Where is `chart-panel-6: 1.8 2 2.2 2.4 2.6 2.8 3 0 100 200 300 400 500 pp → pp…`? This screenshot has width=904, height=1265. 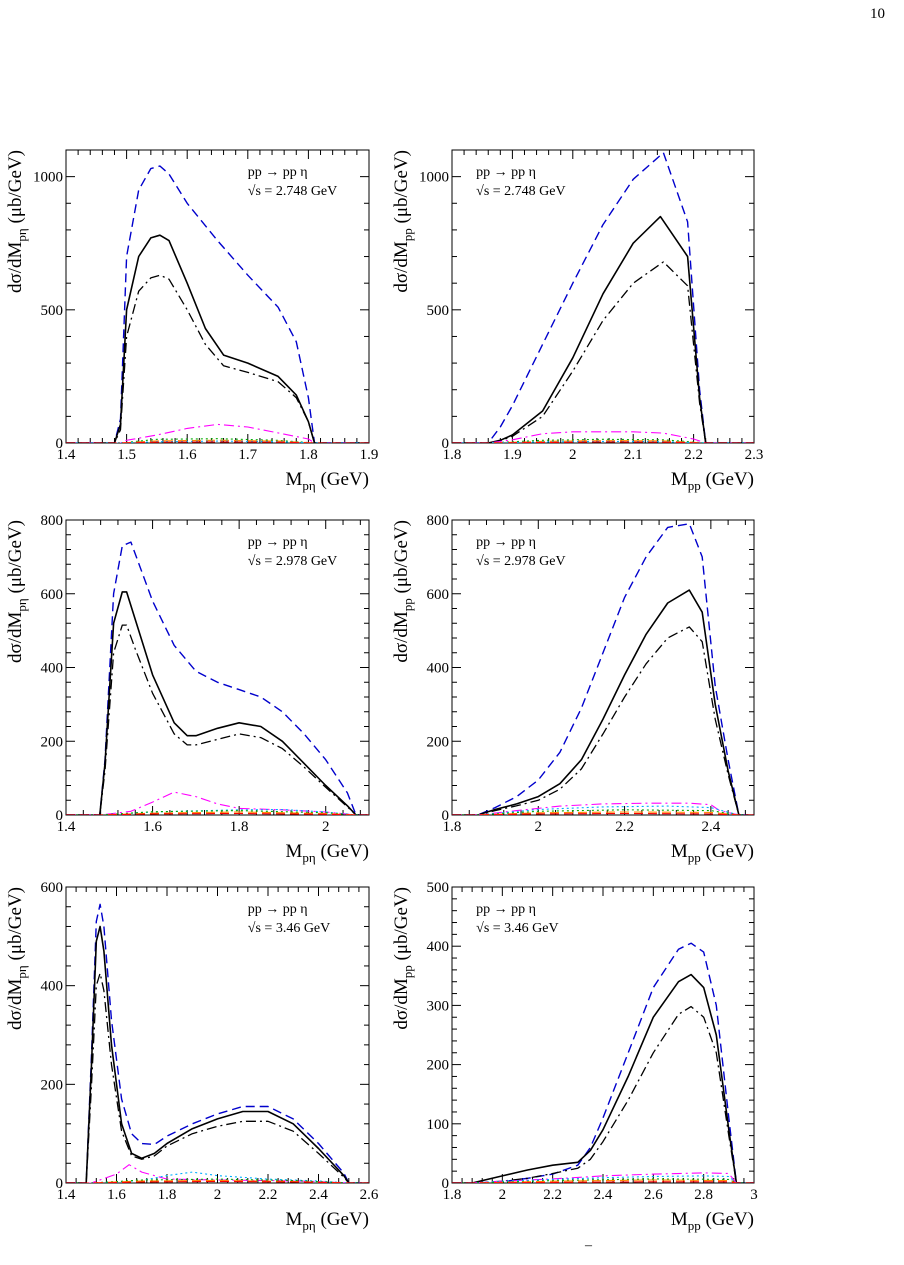
chart-panel-6: 1.8 2 2.2 2.4 2.6 2.8 3 0 100 200 300 400 500 pp → pp… is located at coordinates (574, 1056).